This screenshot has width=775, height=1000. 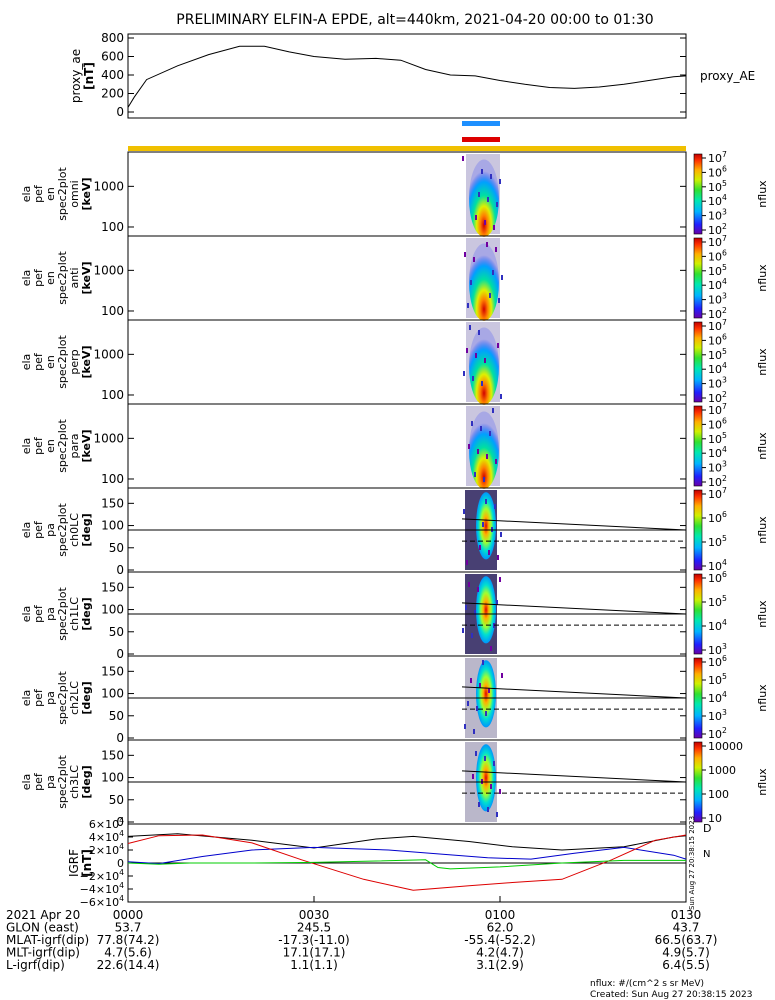 What do you see at coordinates (500, 965) in the screenshot?
I see `footer-row-value: 3.1(2.9)` at bounding box center [500, 965].